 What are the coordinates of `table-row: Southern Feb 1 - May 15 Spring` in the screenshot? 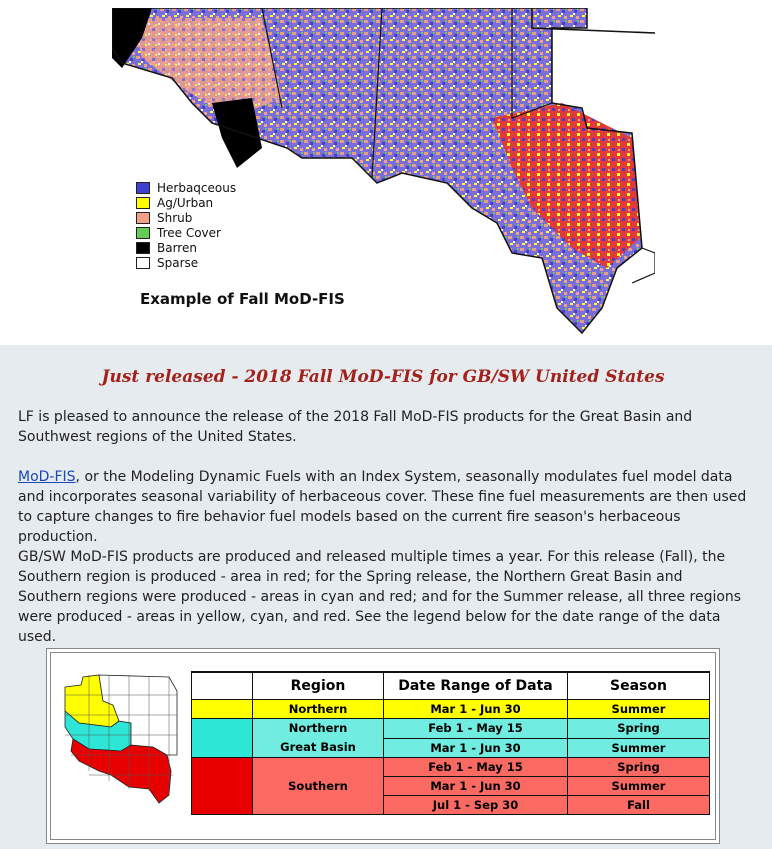 It's located at (450, 786).